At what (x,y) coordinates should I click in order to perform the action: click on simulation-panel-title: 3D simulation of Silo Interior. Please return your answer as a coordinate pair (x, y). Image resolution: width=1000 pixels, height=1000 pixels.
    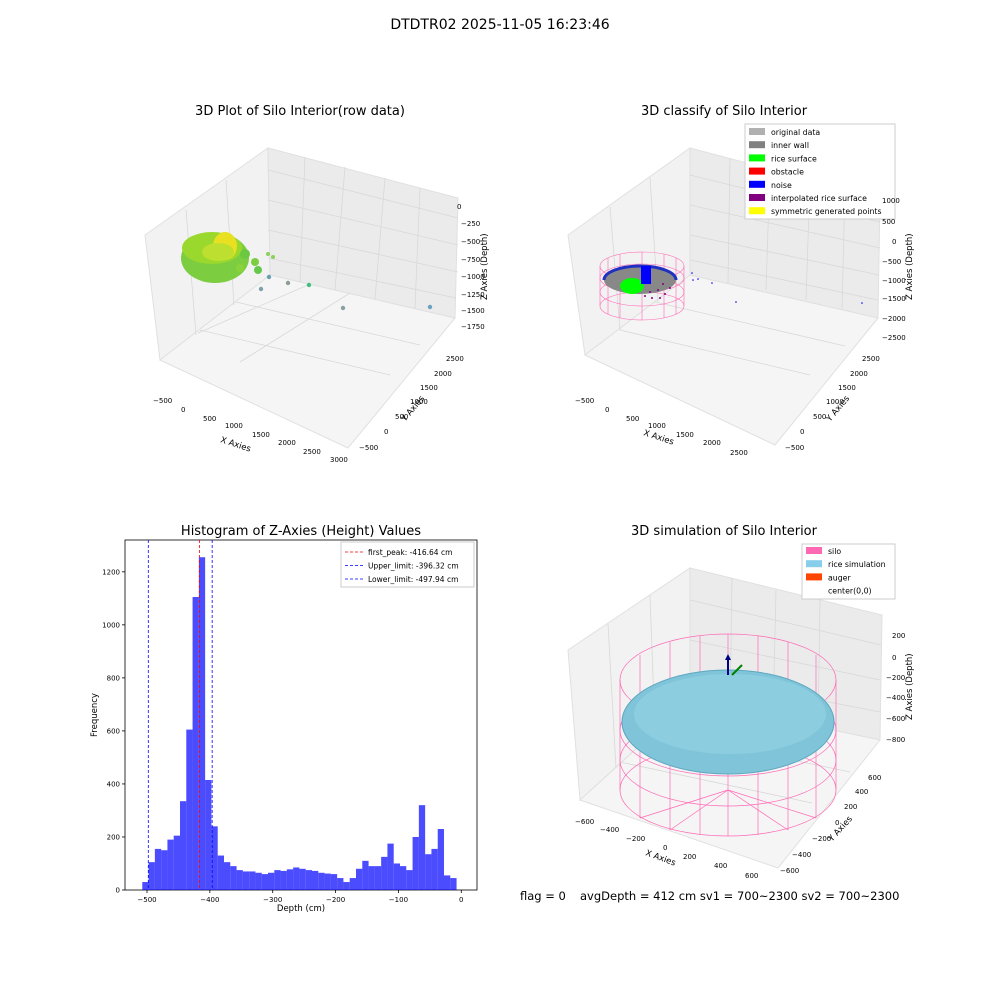
    Looking at the image, I should click on (724, 531).